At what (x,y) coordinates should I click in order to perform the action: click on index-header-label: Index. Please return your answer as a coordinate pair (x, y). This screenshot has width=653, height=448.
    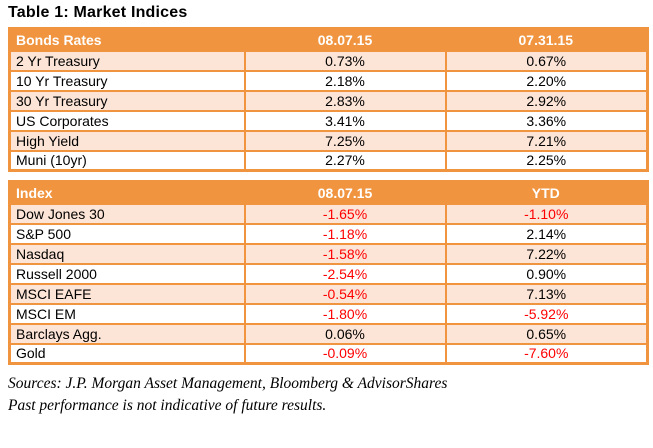
    Looking at the image, I should click on (127, 192).